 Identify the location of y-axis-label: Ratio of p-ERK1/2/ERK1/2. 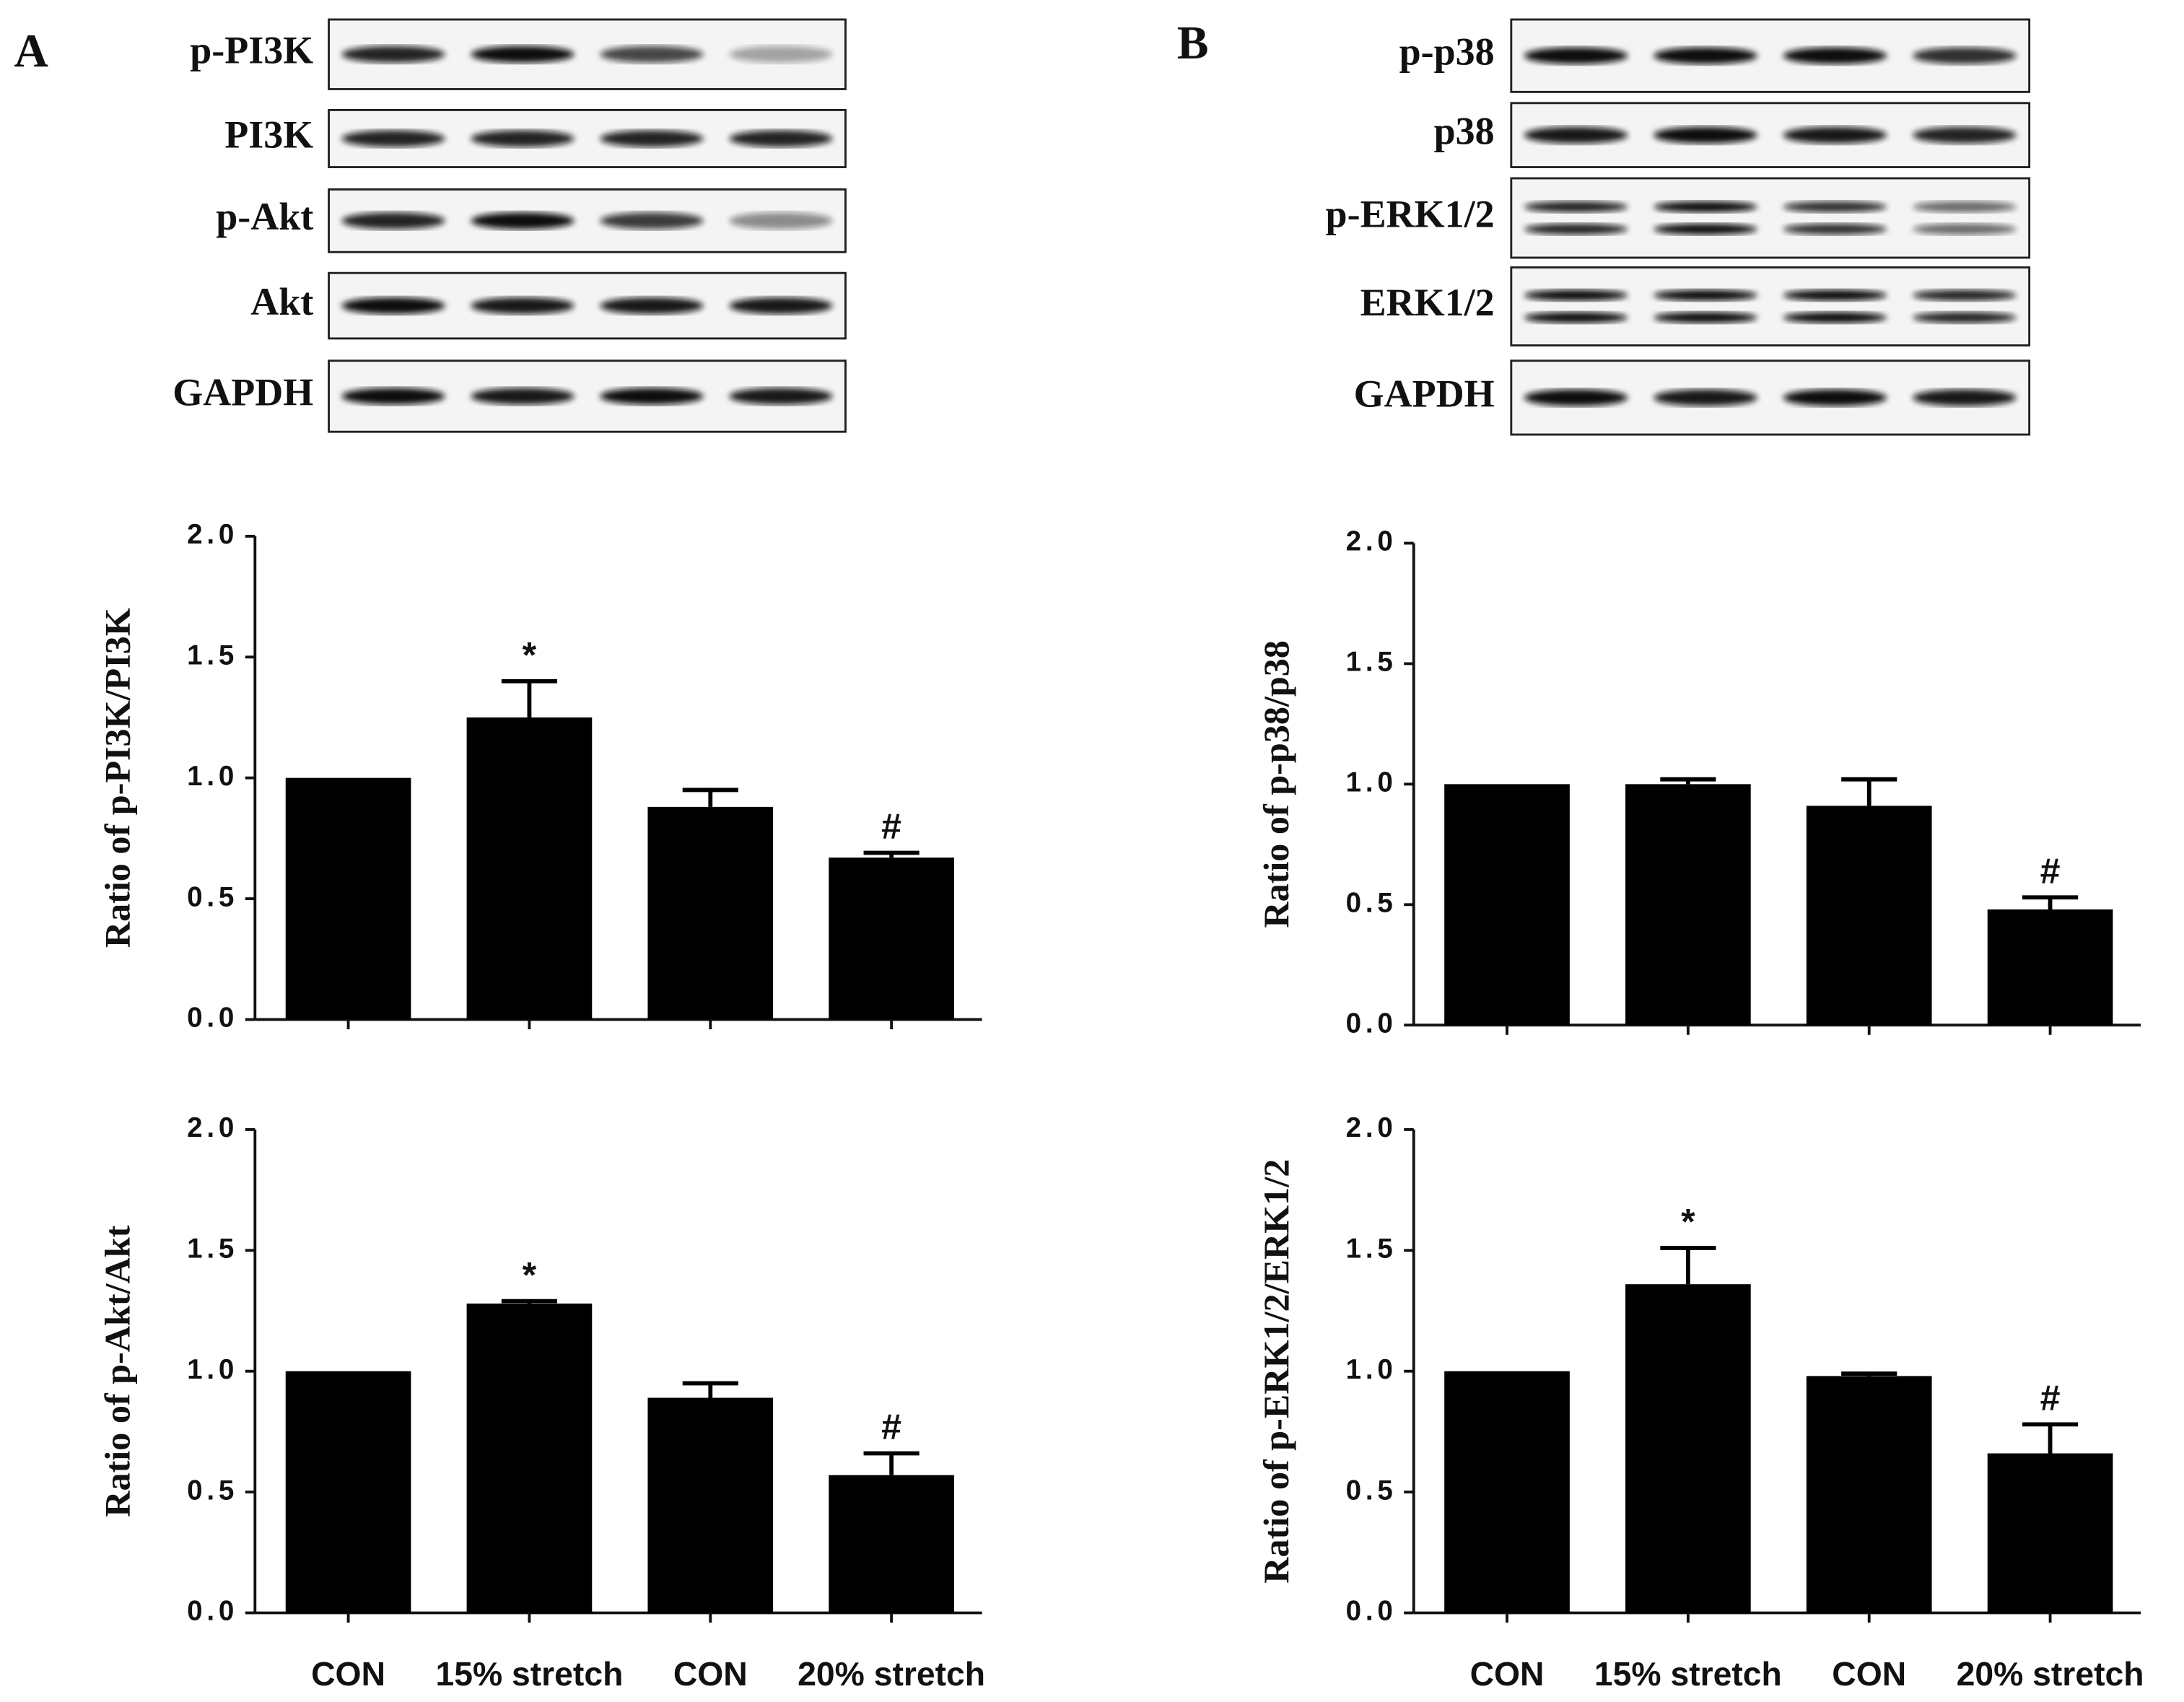
(1276, 1371).